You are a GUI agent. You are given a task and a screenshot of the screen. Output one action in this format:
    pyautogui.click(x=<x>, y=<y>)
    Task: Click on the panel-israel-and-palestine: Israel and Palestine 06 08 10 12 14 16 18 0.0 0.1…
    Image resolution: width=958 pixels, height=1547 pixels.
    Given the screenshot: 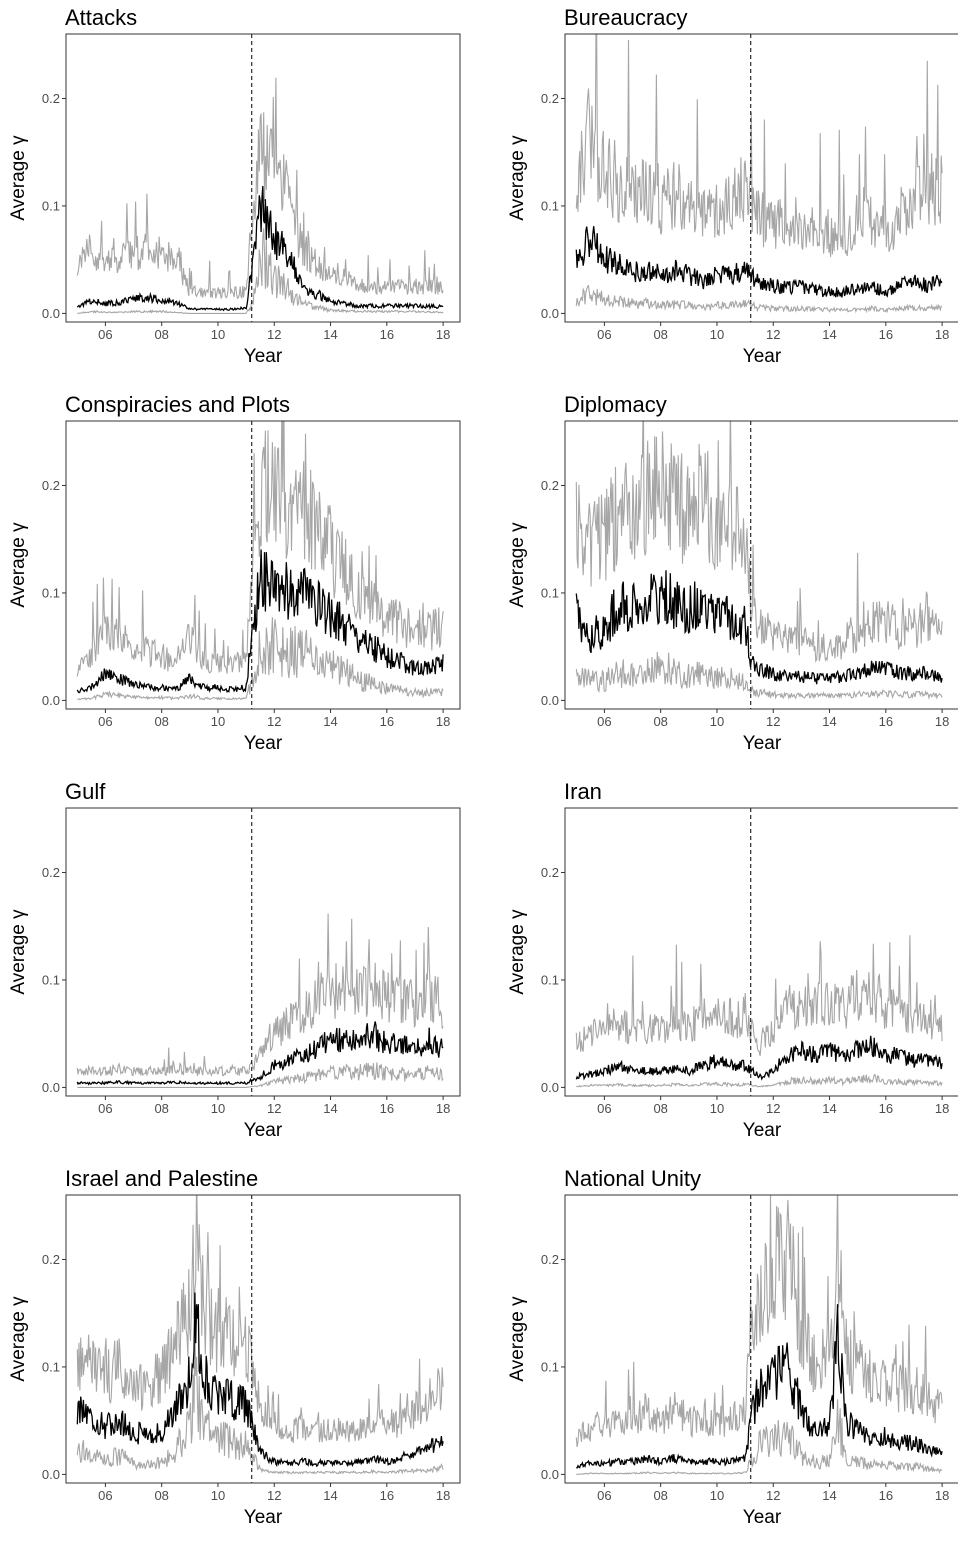 What is the action you would take?
    pyautogui.click(x=234, y=1347)
    